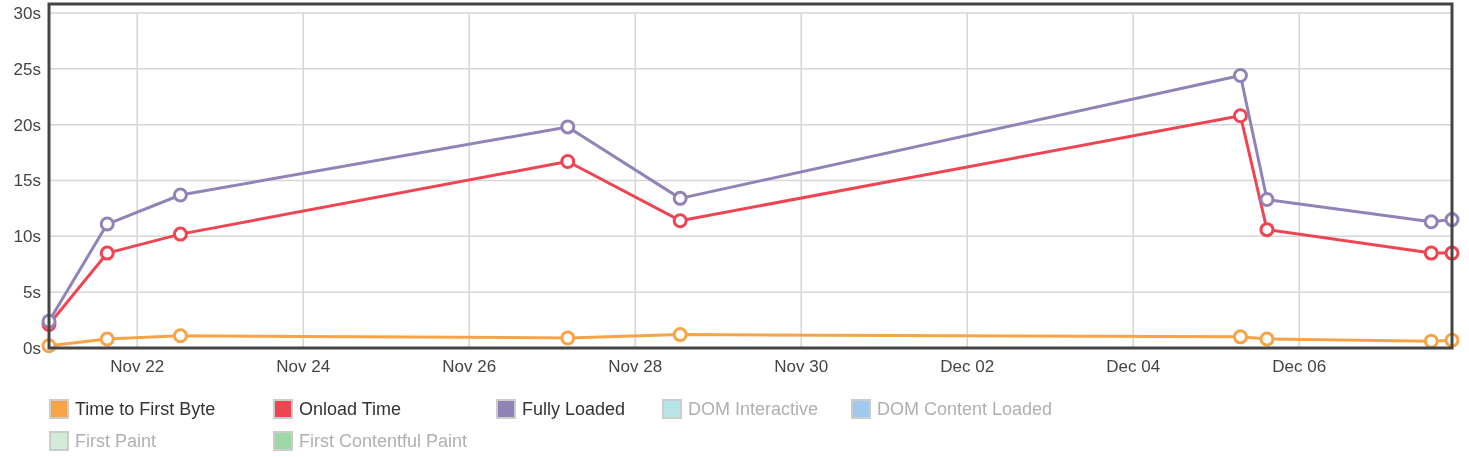 This screenshot has height=457, width=1469. What do you see at coordinates (350, 409) in the screenshot?
I see `legend-label: Onload Time` at bounding box center [350, 409].